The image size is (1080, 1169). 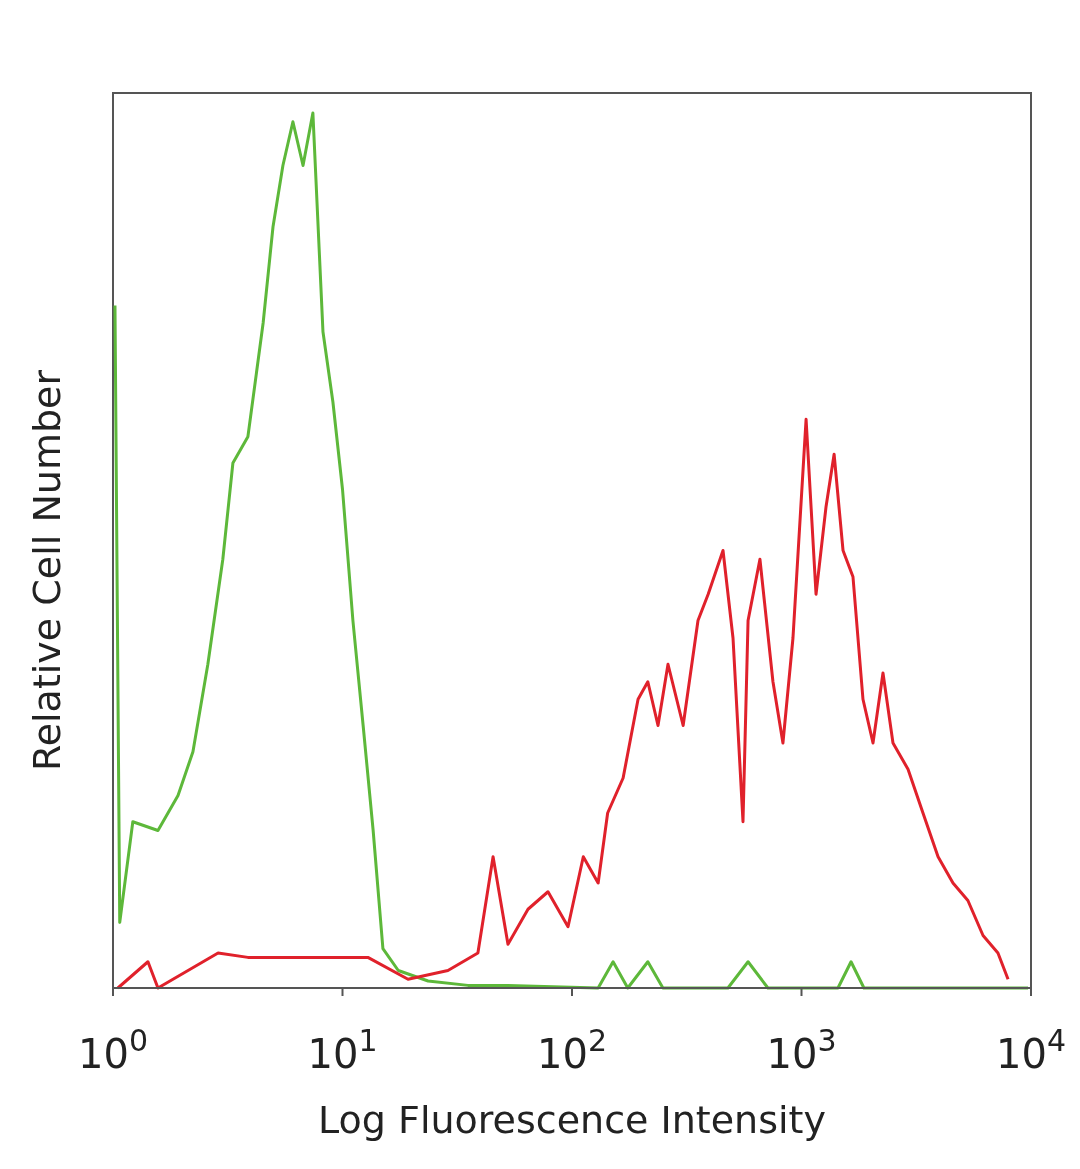 I want to click on x-tick-label: 10$^{0}$, so click(x=113, y=1049).